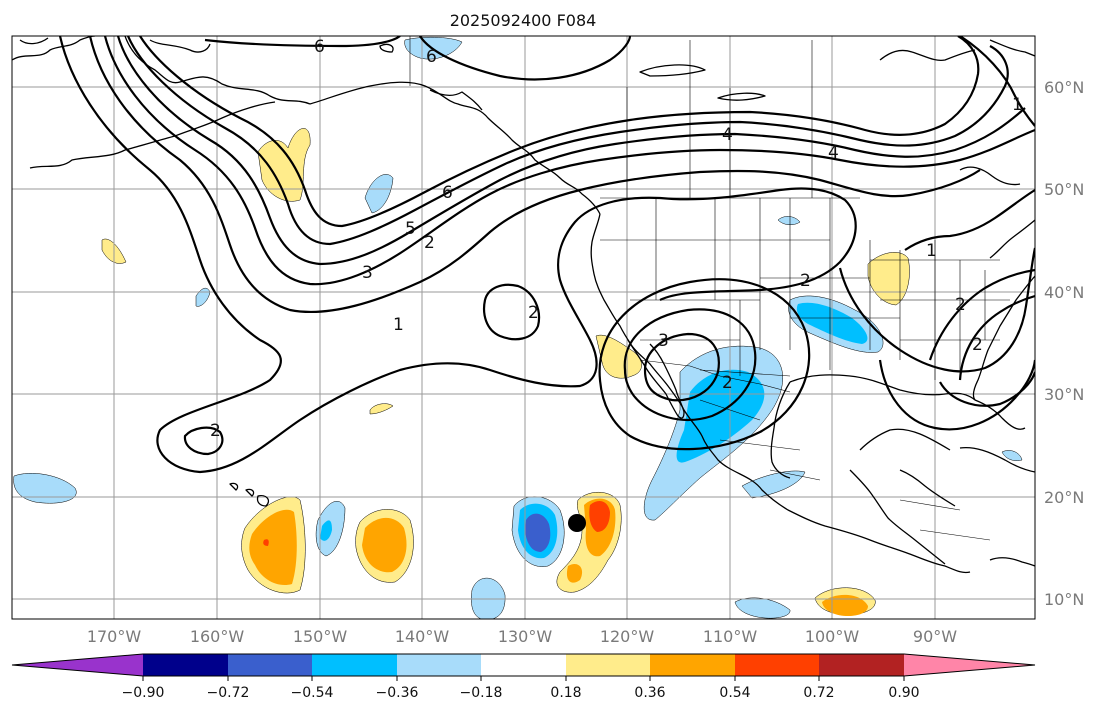 Image resolution: width=1105 pixels, height=712 pixels. What do you see at coordinates (217, 636) in the screenshot?
I see `lon-tick-label: 160°W` at bounding box center [217, 636].